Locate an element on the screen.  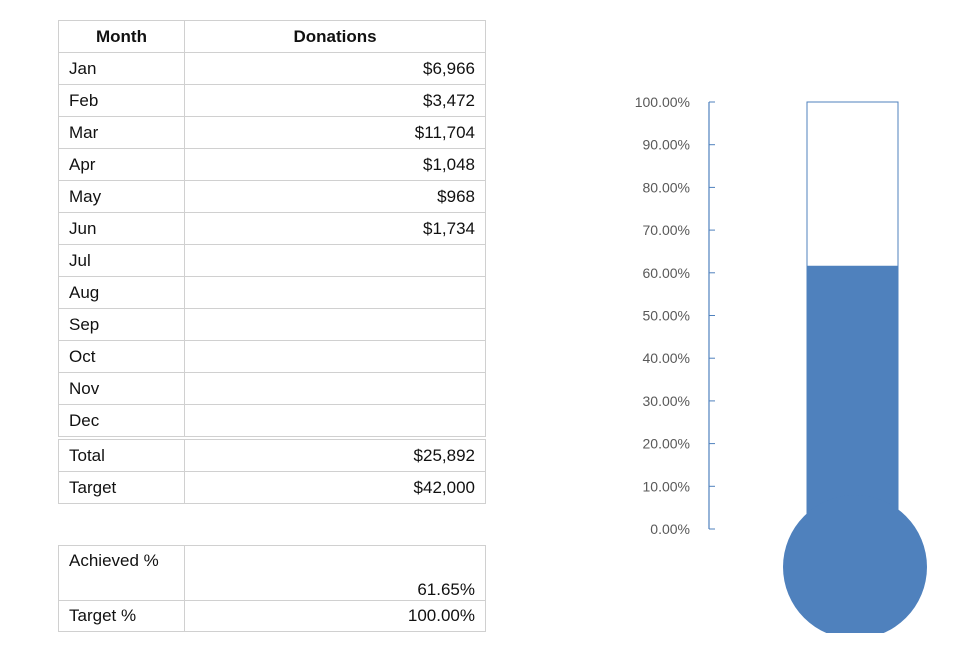
table-row: Oct is located at coordinates (272, 356).